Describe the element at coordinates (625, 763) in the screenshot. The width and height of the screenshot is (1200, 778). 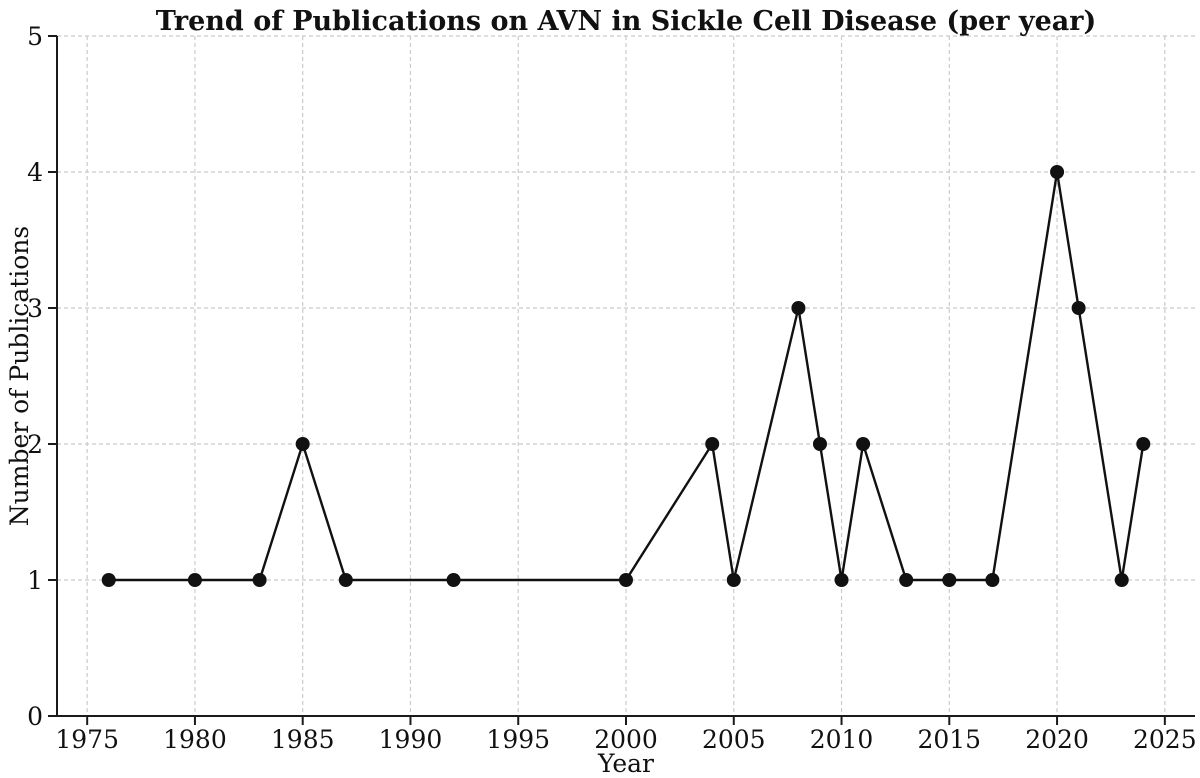
I see `x-axis-title: Year` at that location.